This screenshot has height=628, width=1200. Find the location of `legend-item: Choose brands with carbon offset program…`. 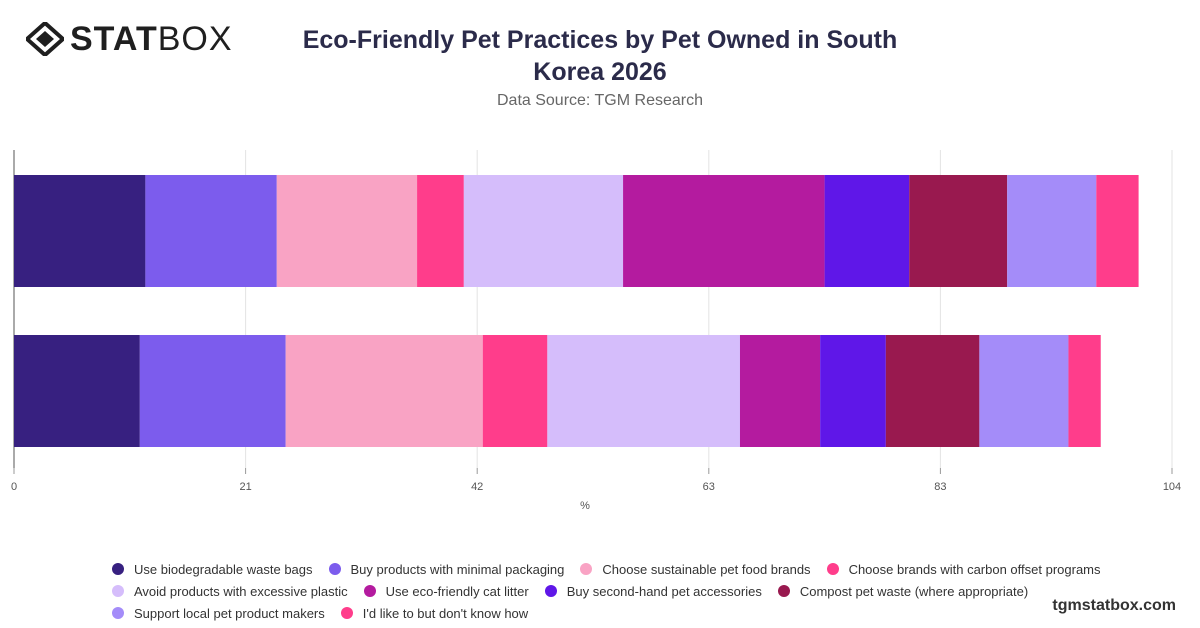

legend-item: Choose brands with carbon offset program… is located at coordinates (963, 569).